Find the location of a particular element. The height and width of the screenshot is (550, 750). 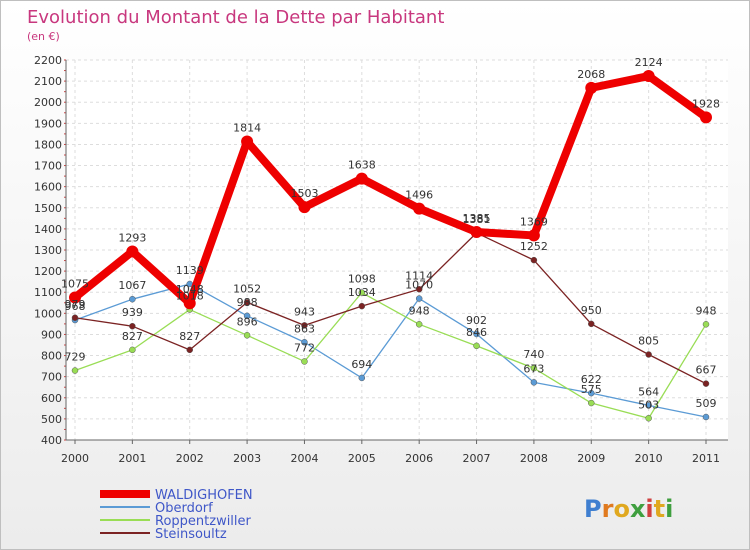

y-tick-label: 1000 is located at coordinates (48, 313).